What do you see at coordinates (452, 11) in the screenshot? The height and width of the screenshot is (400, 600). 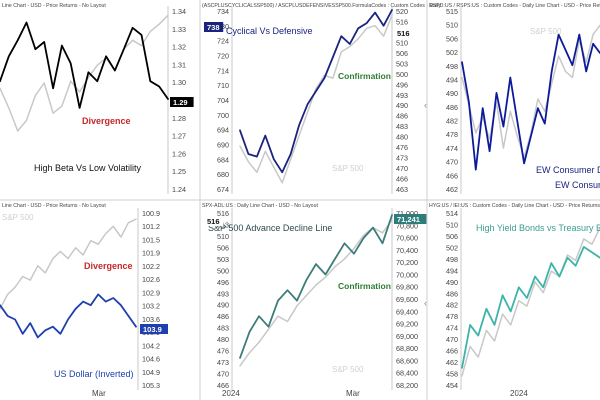 I see `y-tick-label: 515` at bounding box center [452, 11].